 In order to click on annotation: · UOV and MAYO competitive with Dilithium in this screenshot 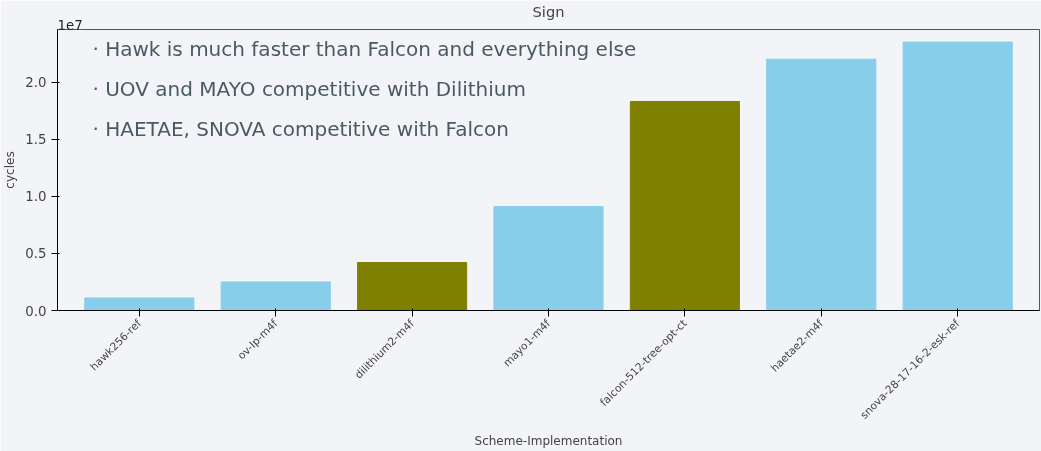, I will do `click(309, 88)`.